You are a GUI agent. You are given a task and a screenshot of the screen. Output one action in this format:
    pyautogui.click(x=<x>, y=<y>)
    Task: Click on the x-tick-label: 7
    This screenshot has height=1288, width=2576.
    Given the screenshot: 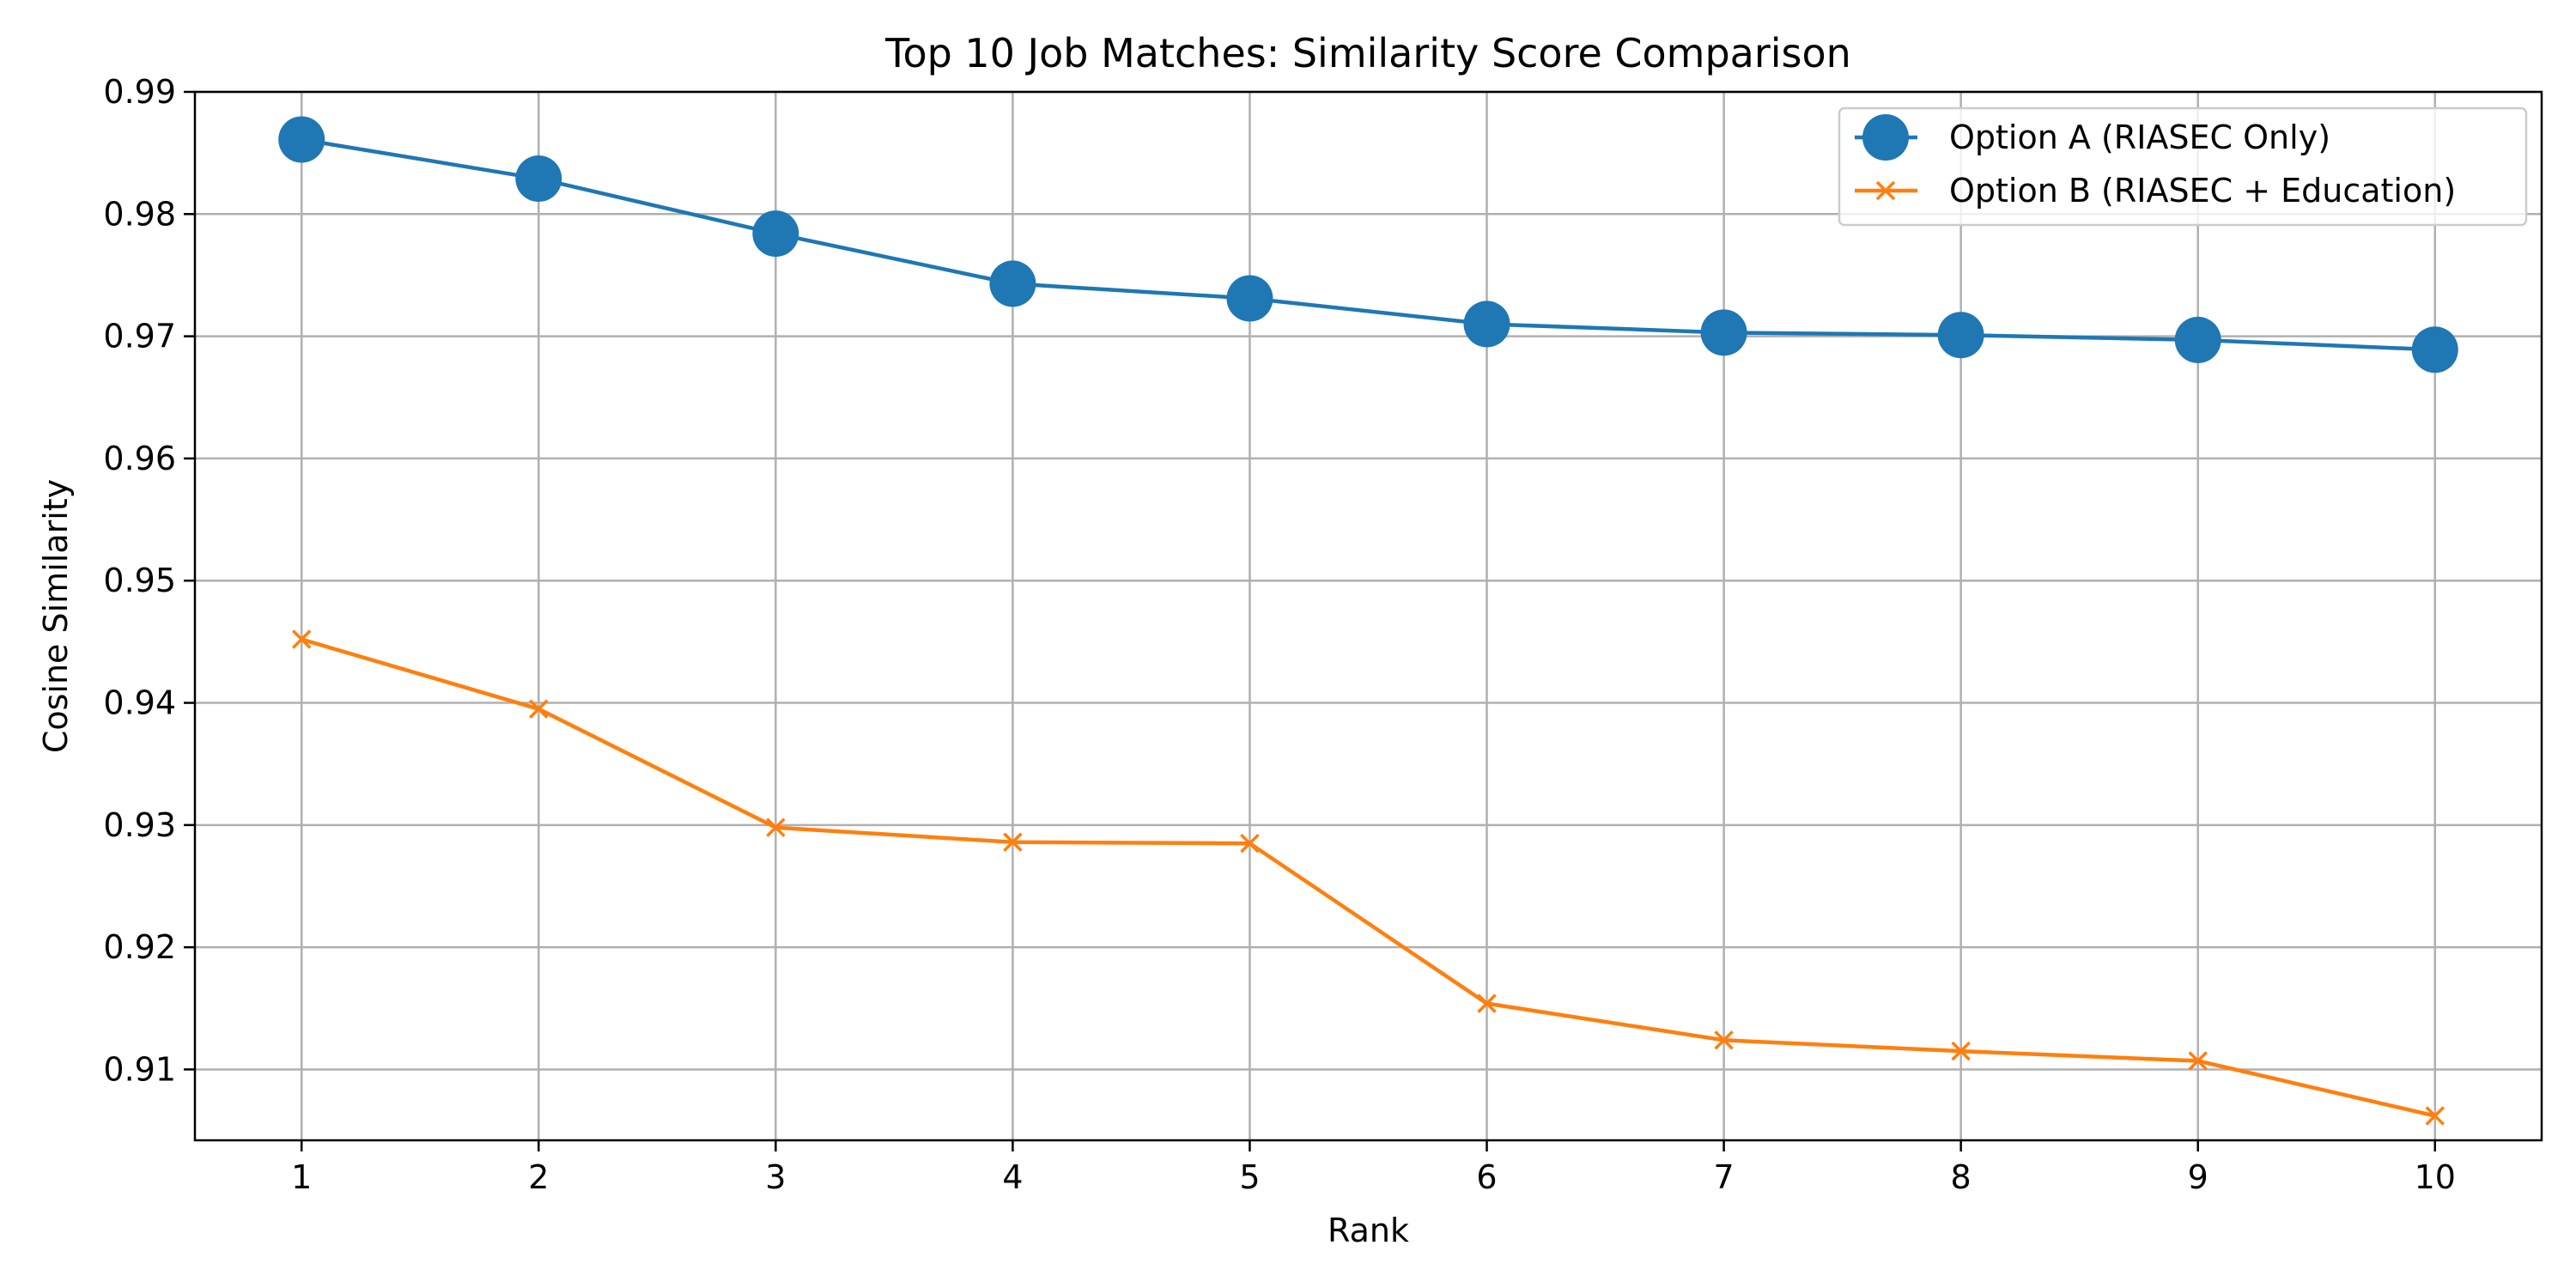 What is the action you would take?
    pyautogui.click(x=1723, y=1177)
    